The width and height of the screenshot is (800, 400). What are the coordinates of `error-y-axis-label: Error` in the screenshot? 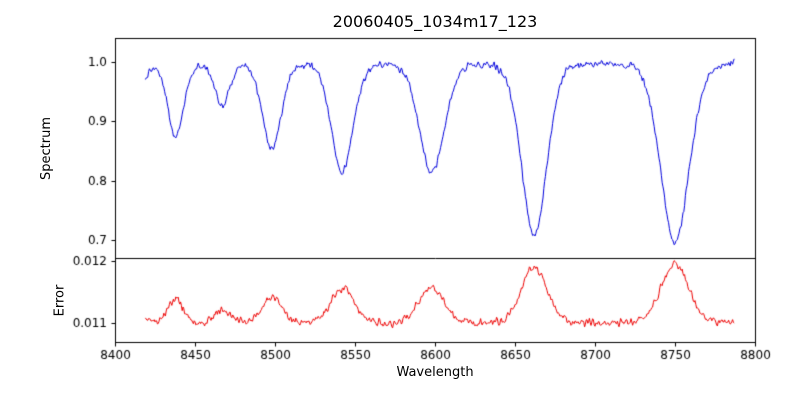 It's located at (60, 300).